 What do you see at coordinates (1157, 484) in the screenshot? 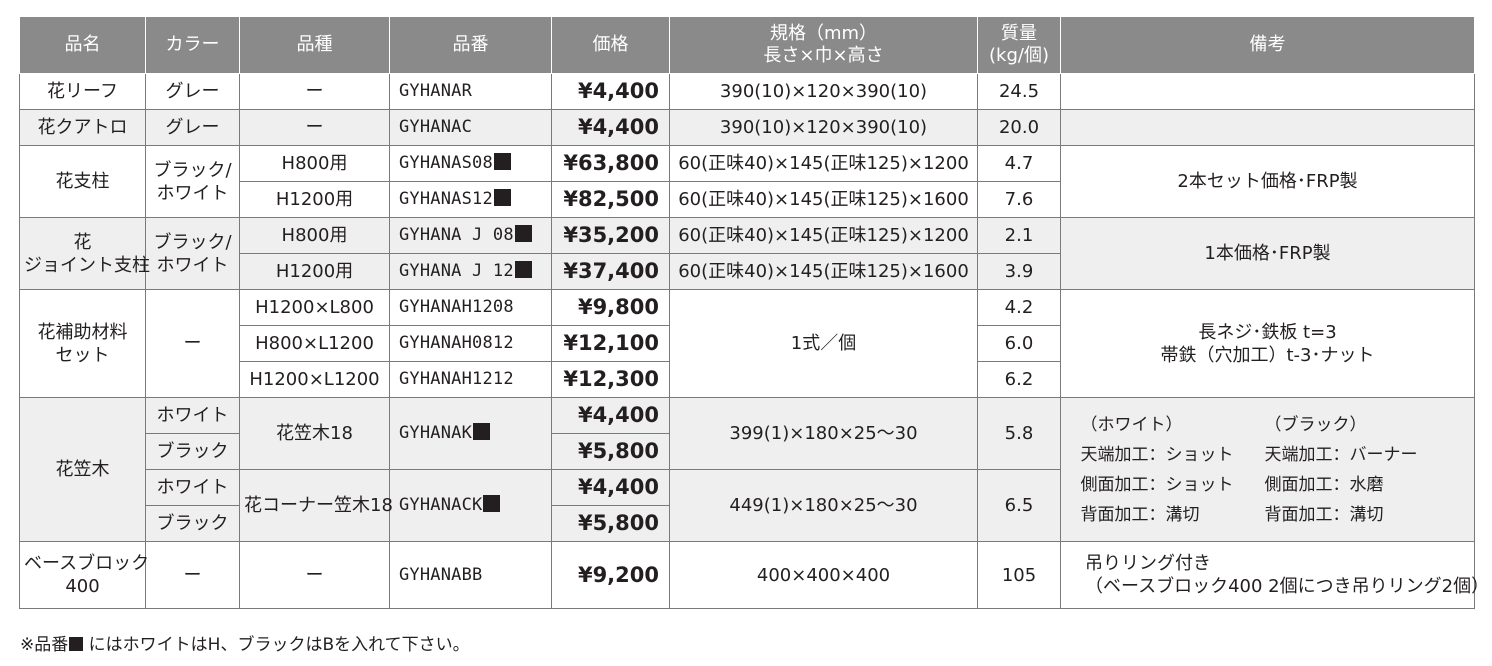
I see `note-white-2: 側面加工：ショット` at bounding box center [1157, 484].